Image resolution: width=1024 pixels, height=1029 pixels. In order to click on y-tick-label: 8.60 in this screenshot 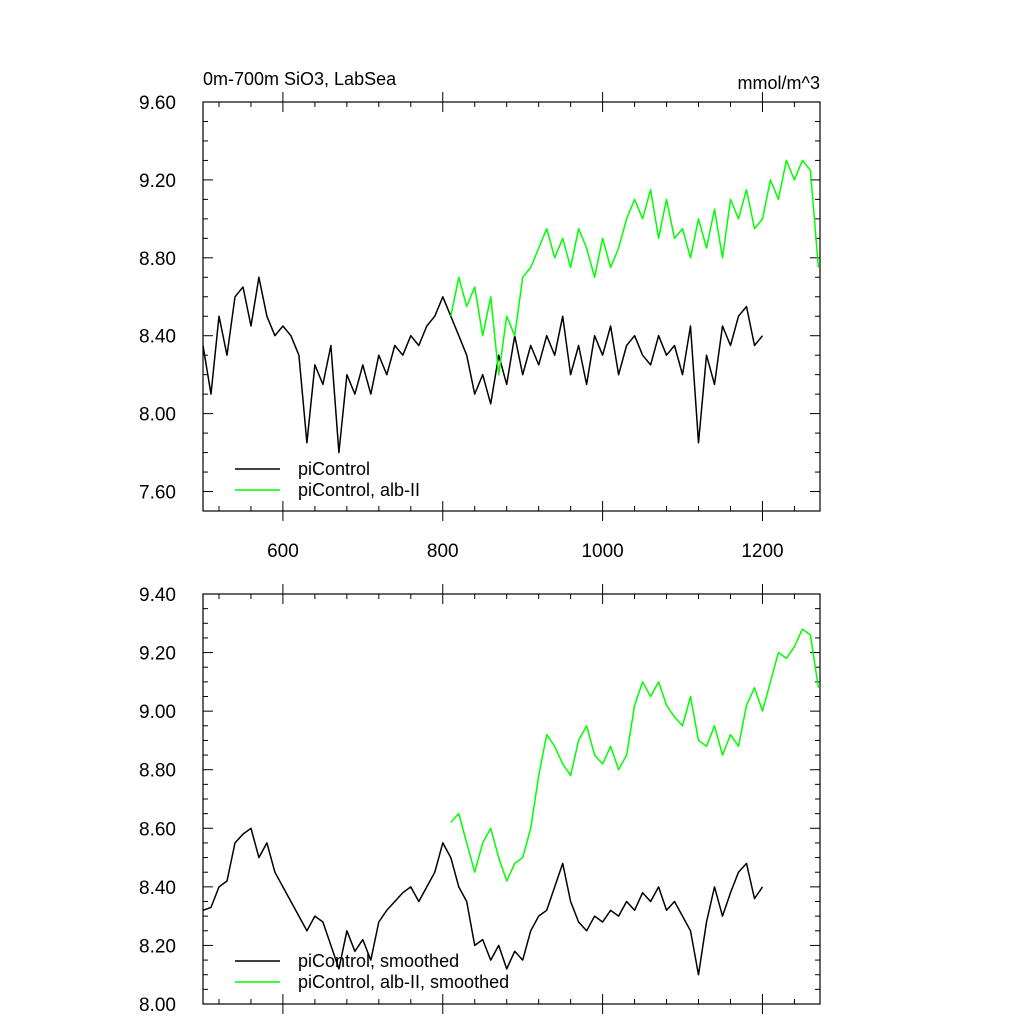, I will do `click(157, 829)`.